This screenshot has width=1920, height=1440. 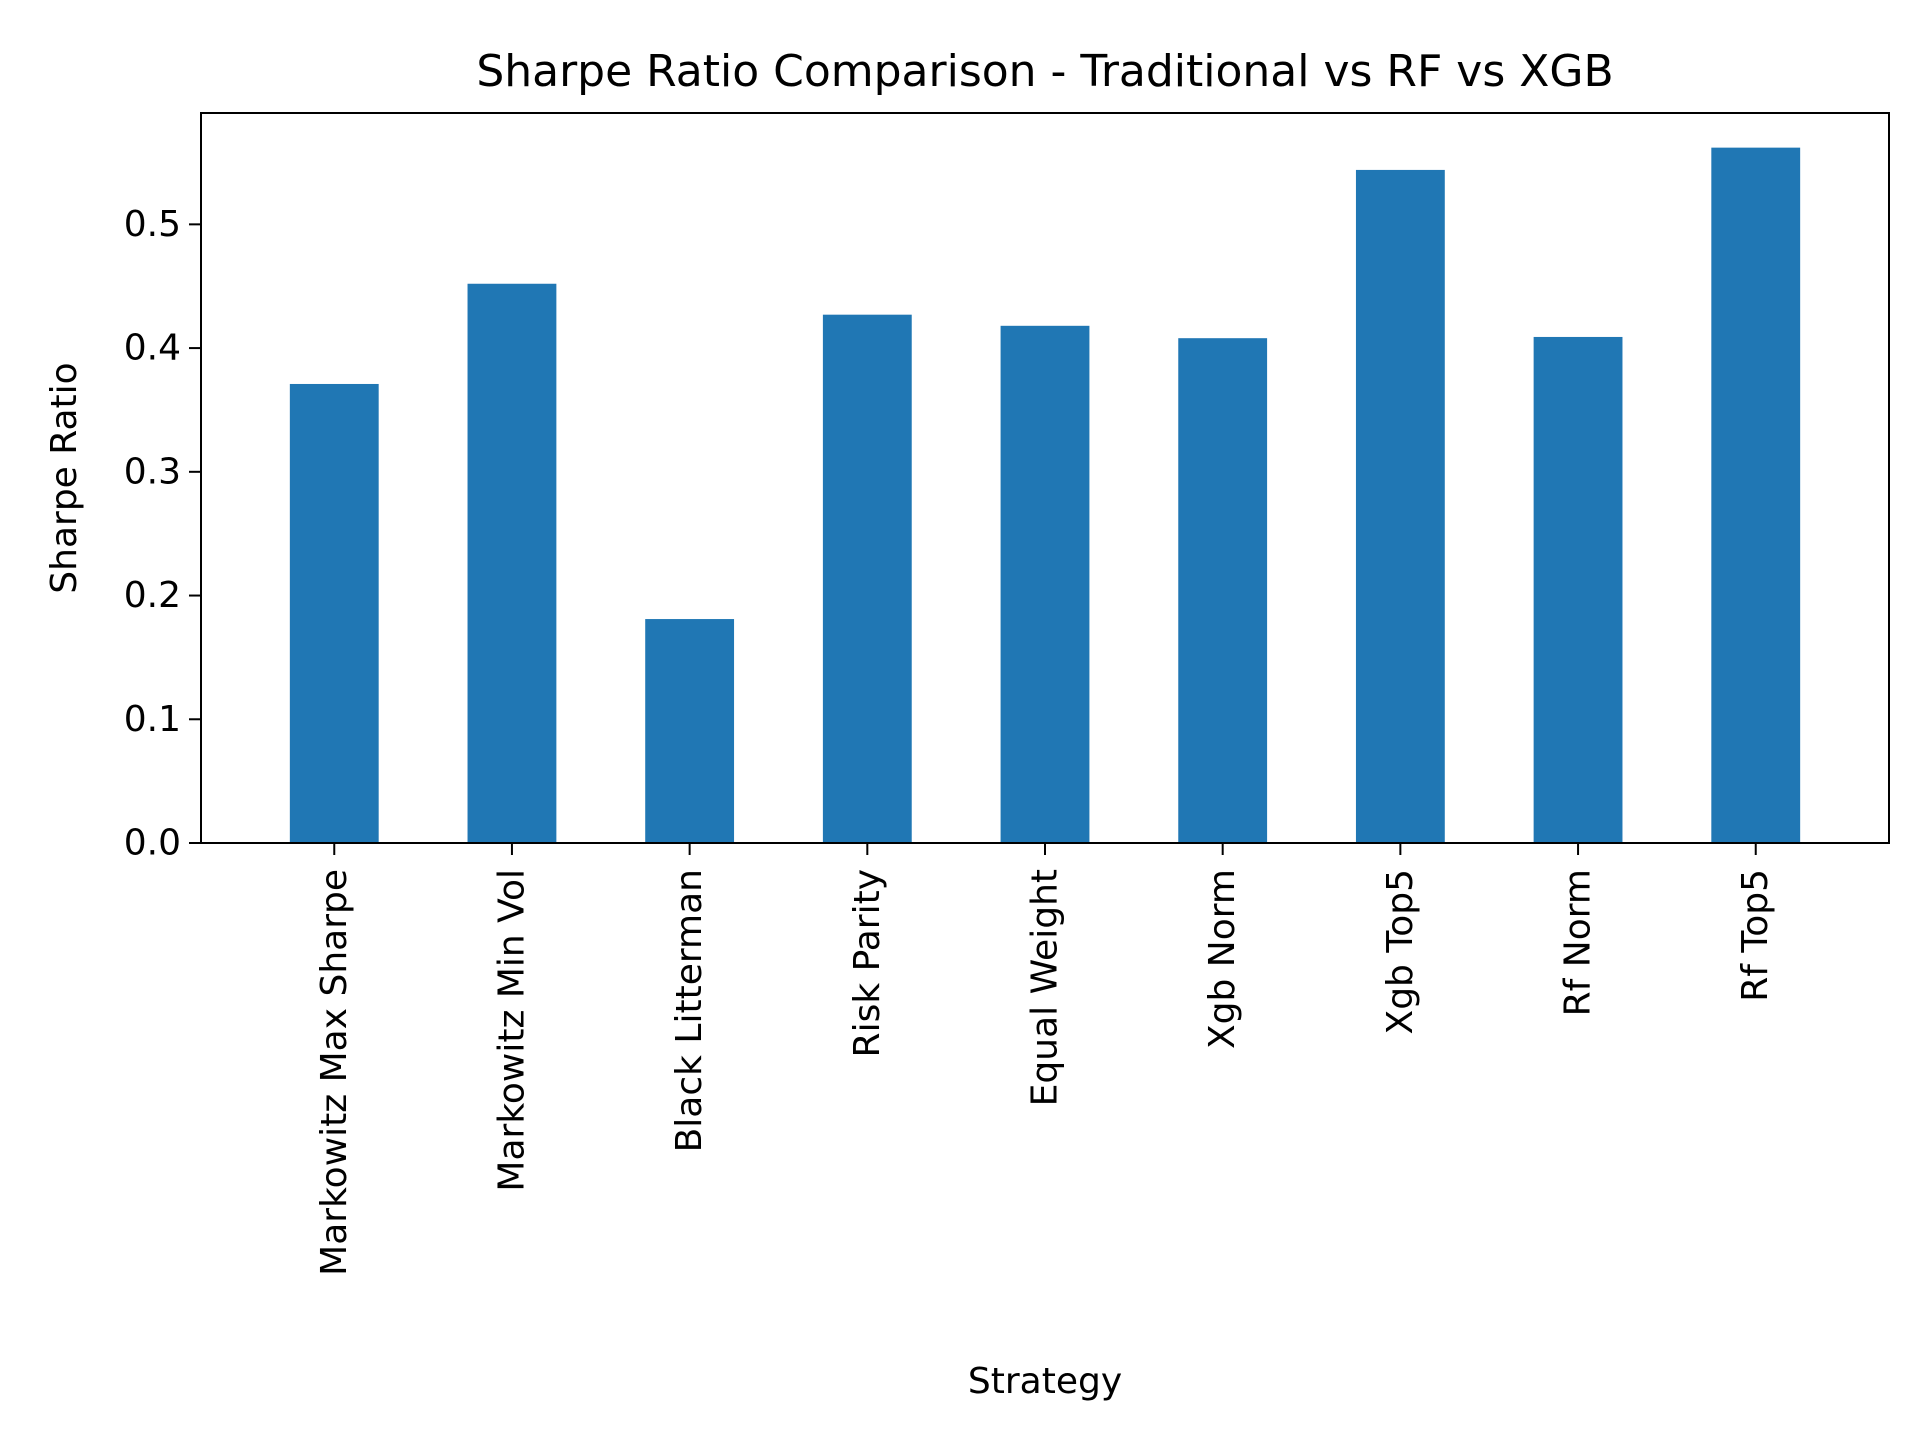 I want to click on y-tick-label: 0.1, so click(x=152, y=719).